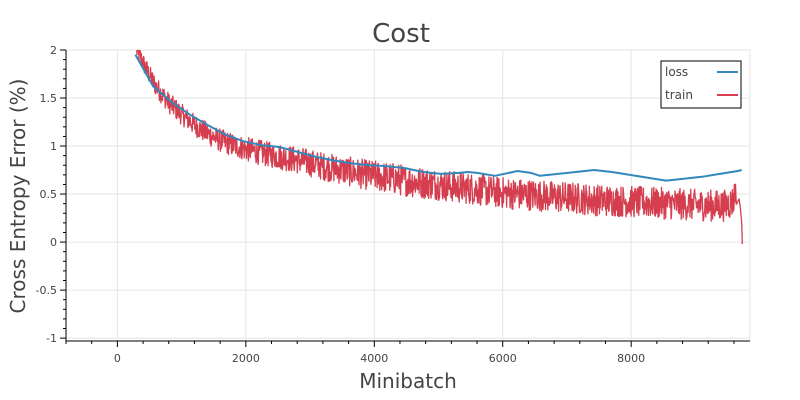  Describe the element at coordinates (400, 353) in the screenshot. I see `x-ticks: 0 2000 4000 6000 8000` at that location.